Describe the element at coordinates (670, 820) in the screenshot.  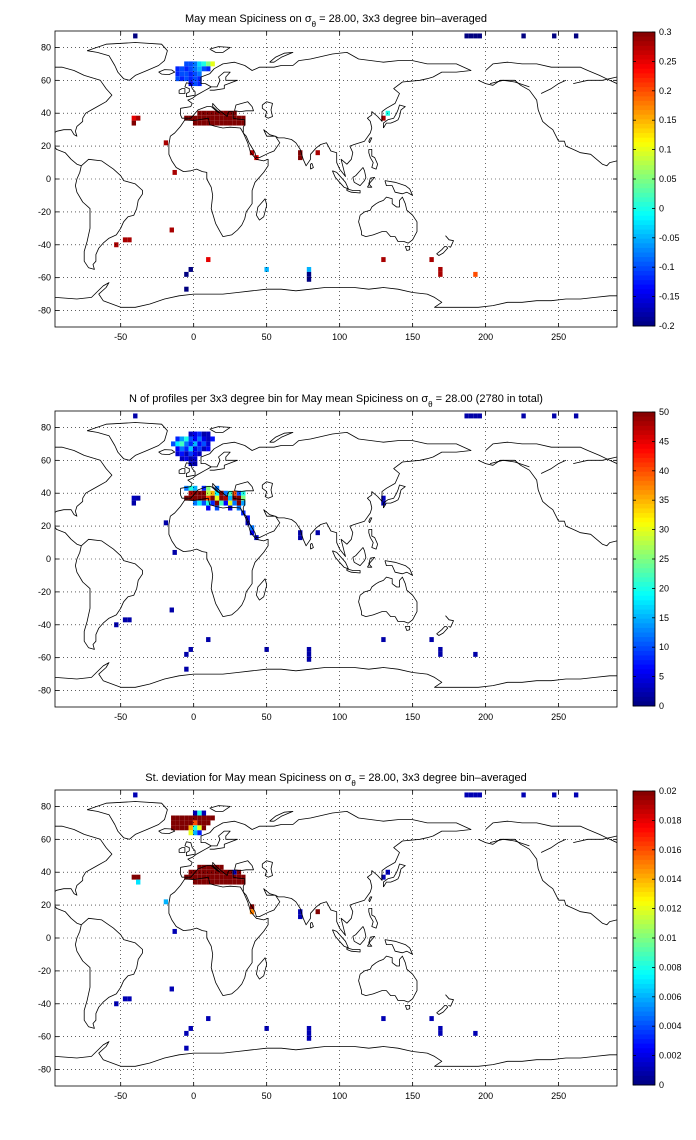
I see `colorbar-tick-label: 0.018` at that location.